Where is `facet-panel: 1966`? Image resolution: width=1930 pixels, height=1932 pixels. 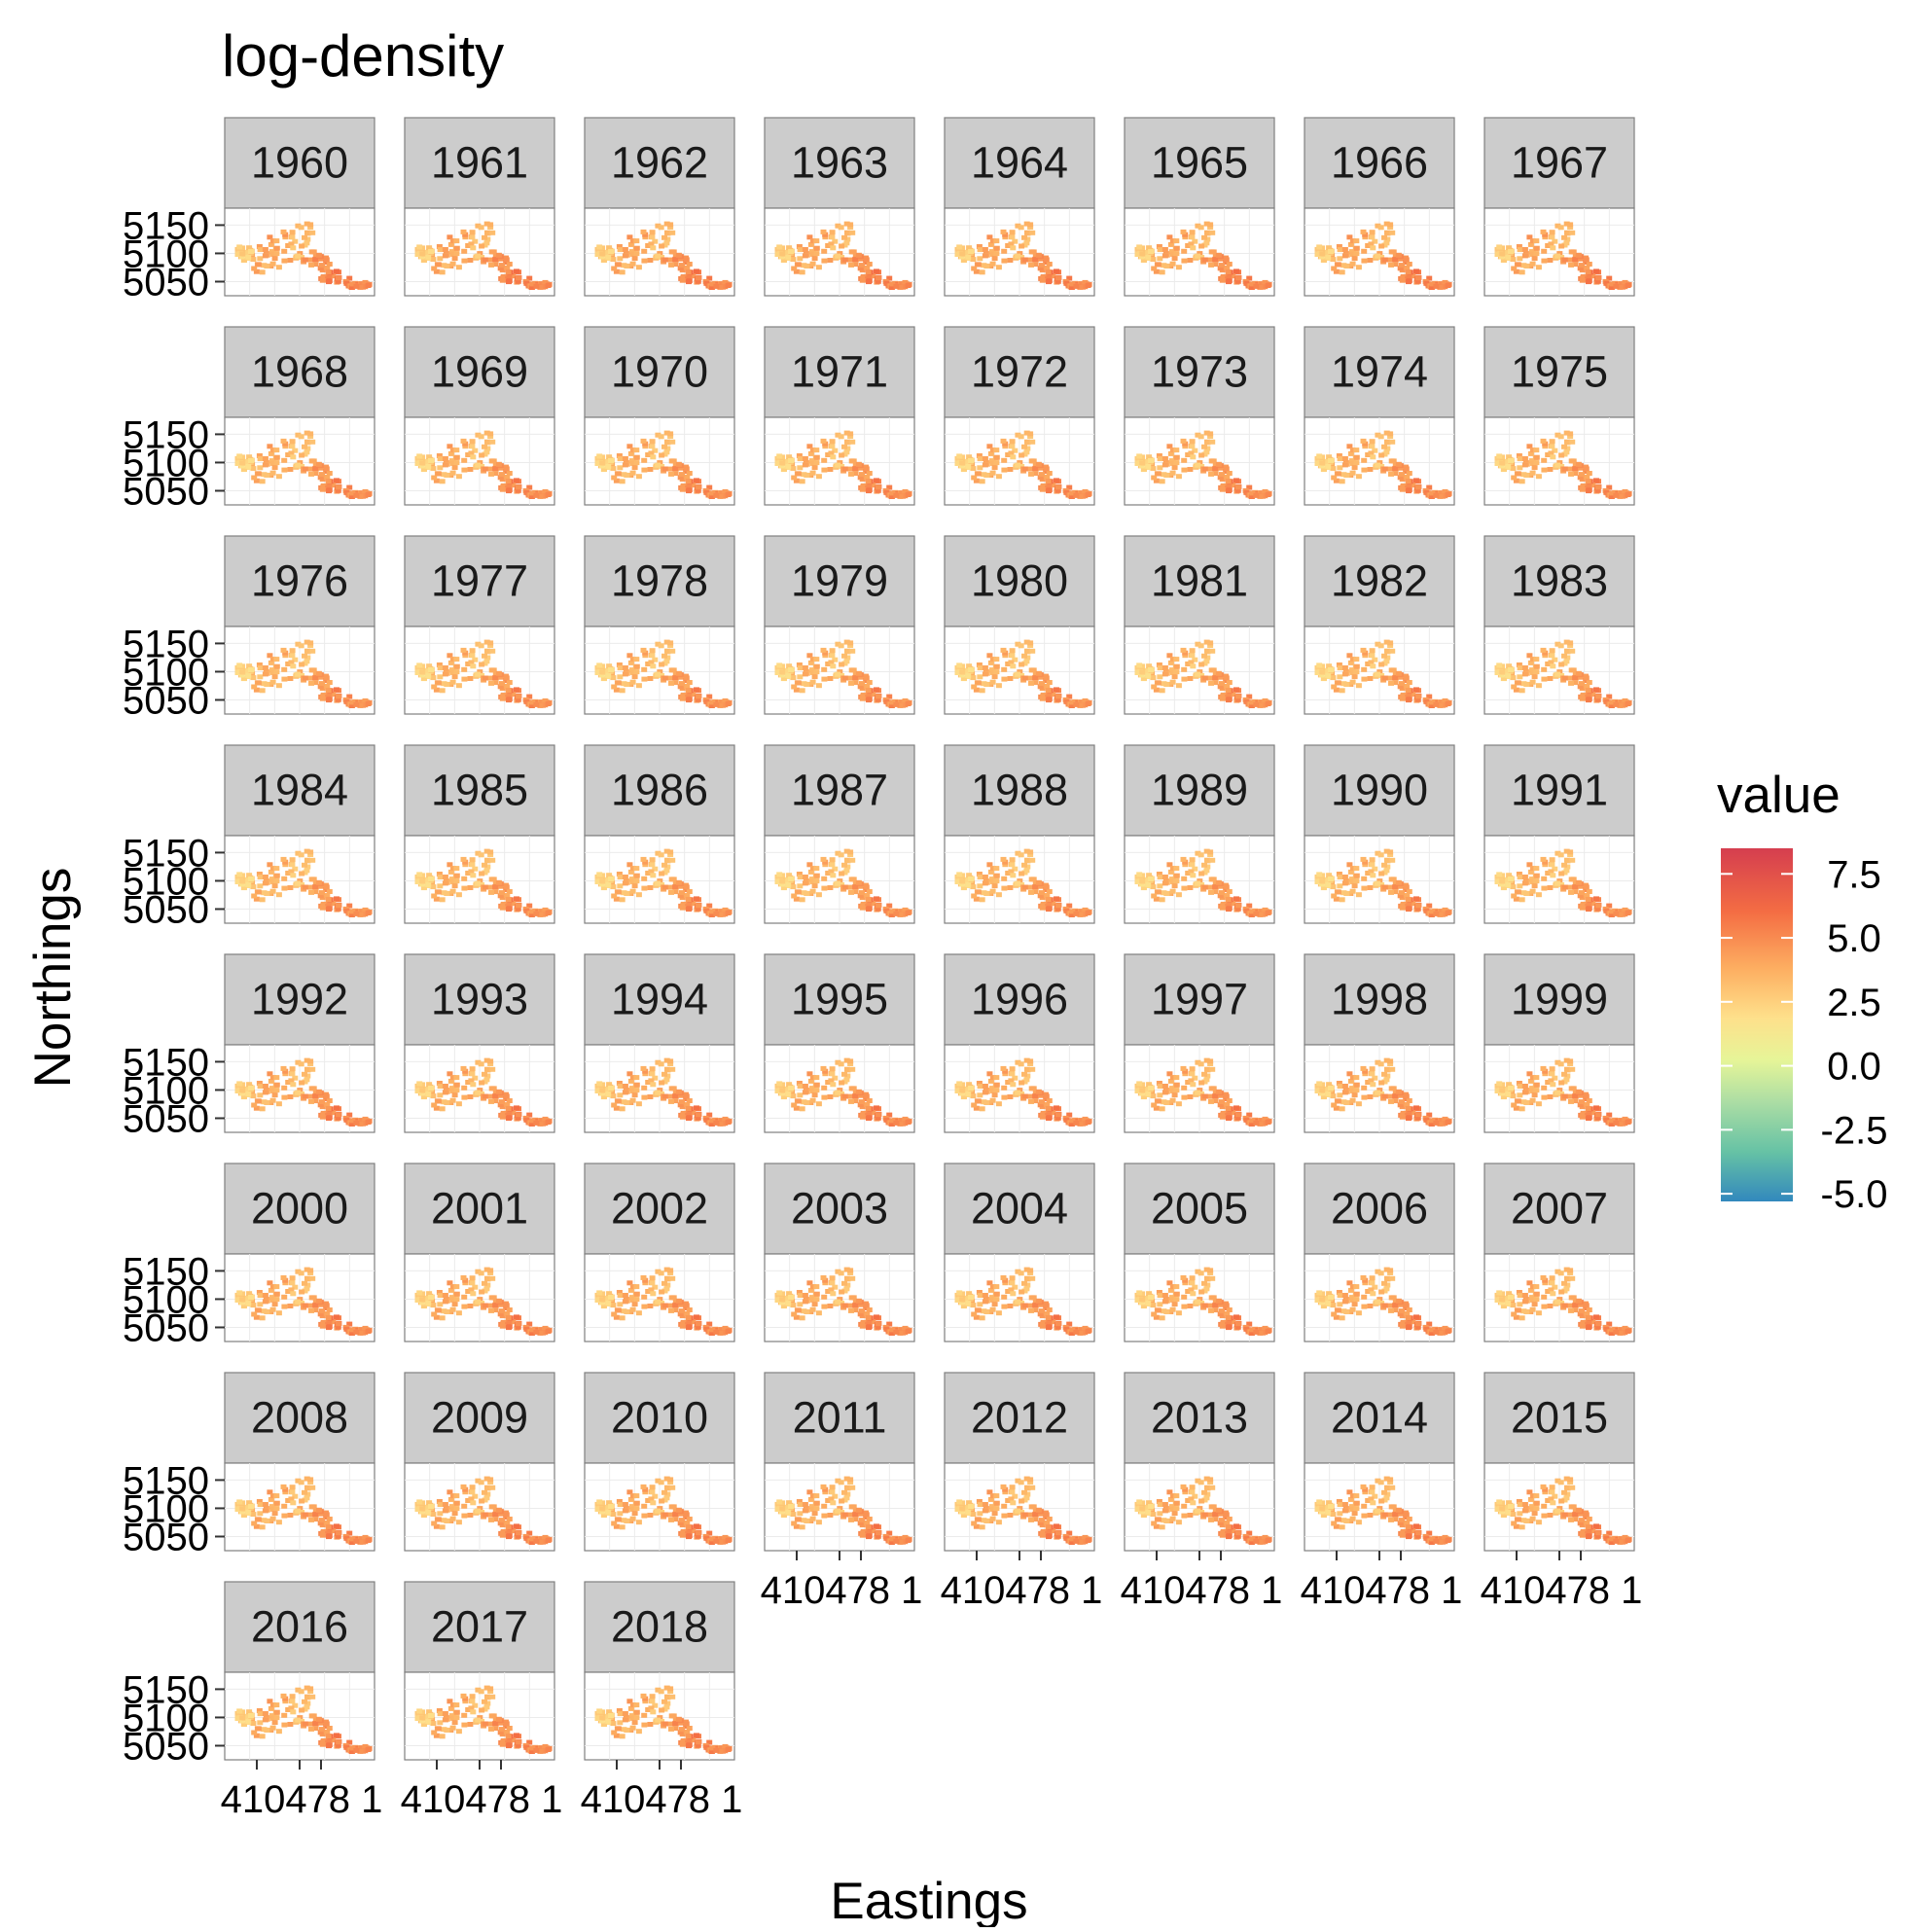
facet-panel: 1966 is located at coordinates (1379, 207).